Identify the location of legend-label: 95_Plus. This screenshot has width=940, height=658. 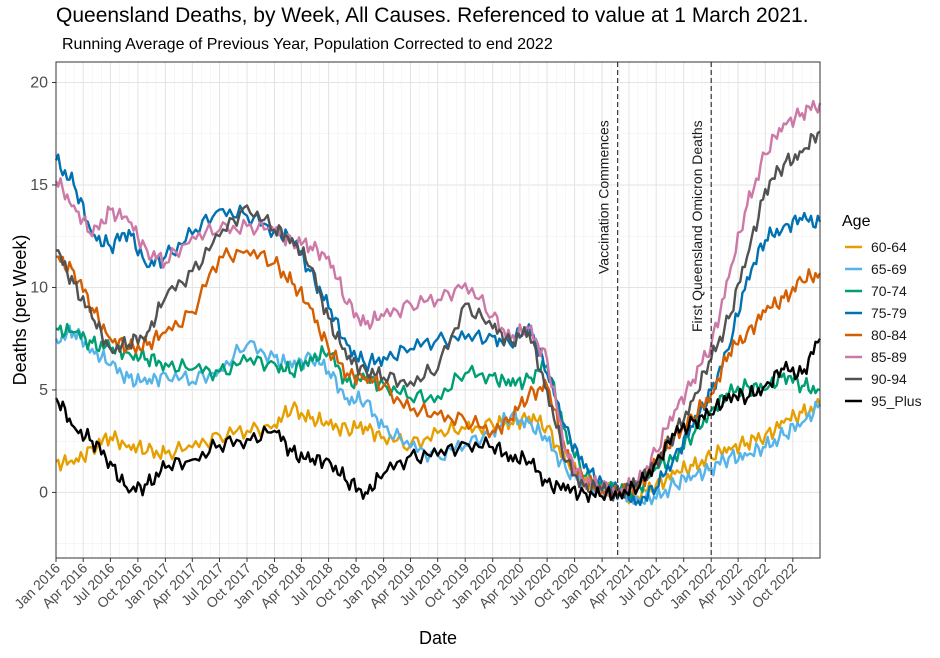
(896, 401).